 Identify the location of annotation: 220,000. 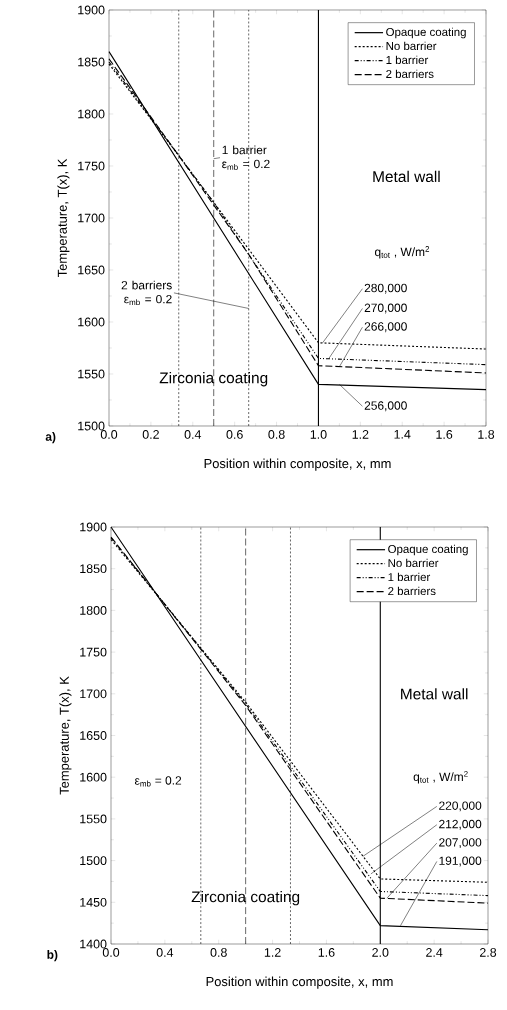
(460, 806).